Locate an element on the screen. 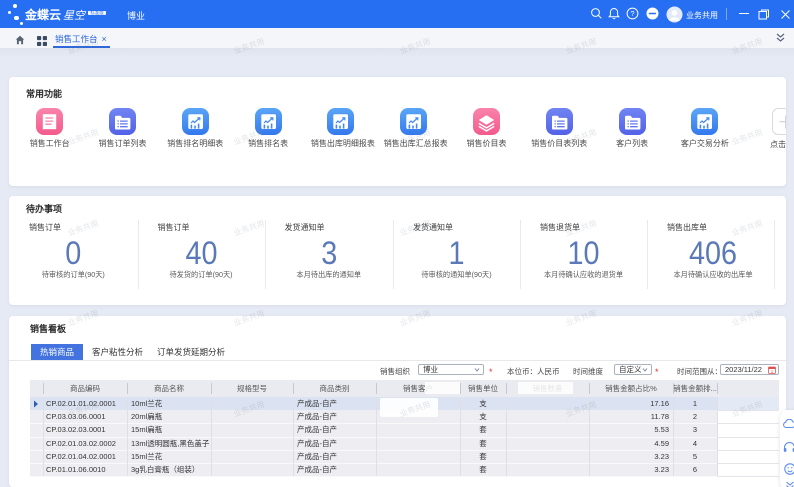 The width and height of the screenshot is (794, 487). svg-text: 1 is located at coordinates (772, 371).